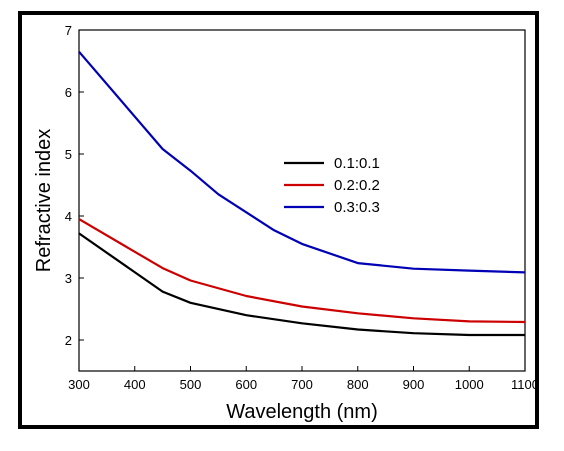 This screenshot has height=451, width=564. What do you see at coordinates (68, 216) in the screenshot?
I see `y-tick-label: 4` at bounding box center [68, 216].